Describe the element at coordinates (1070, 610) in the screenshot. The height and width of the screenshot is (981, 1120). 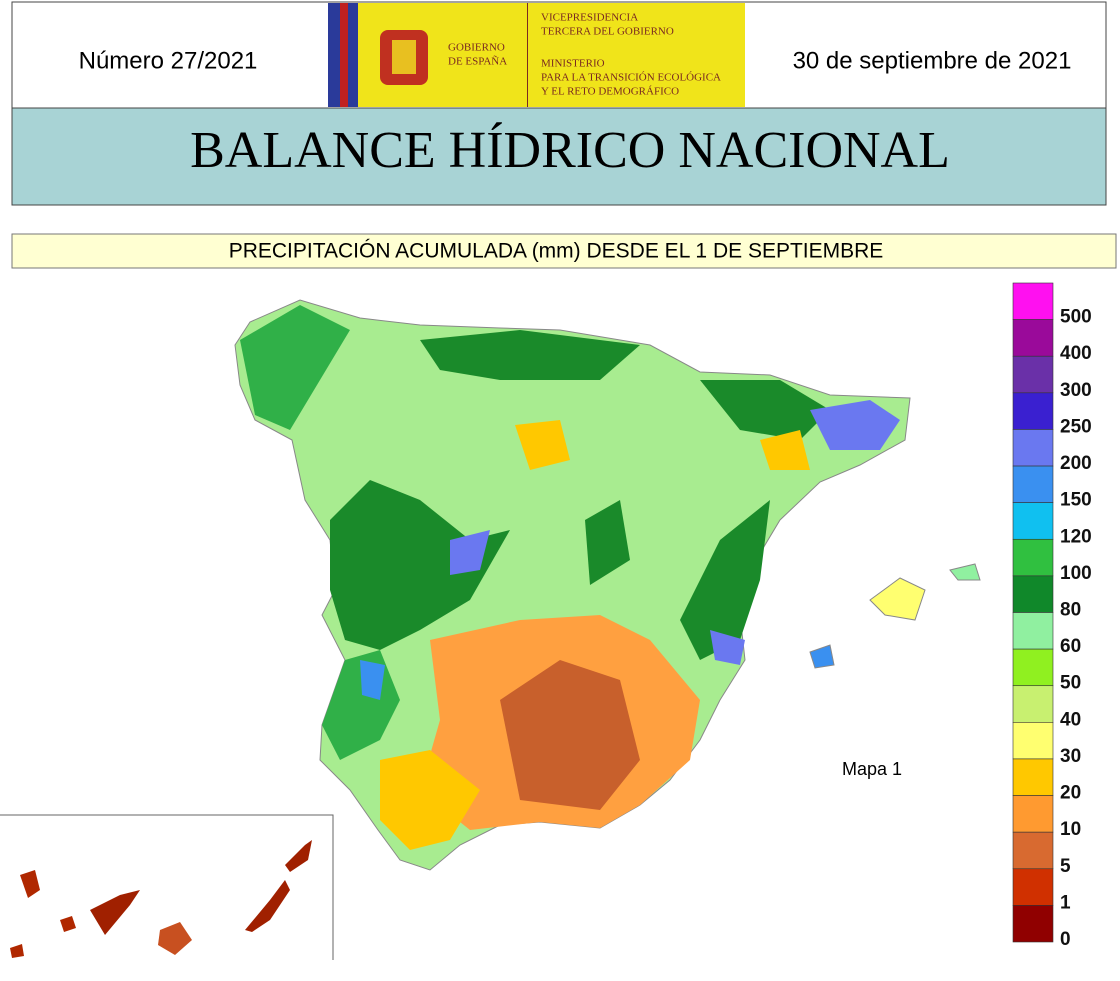
I see `legend-label: 80` at that location.